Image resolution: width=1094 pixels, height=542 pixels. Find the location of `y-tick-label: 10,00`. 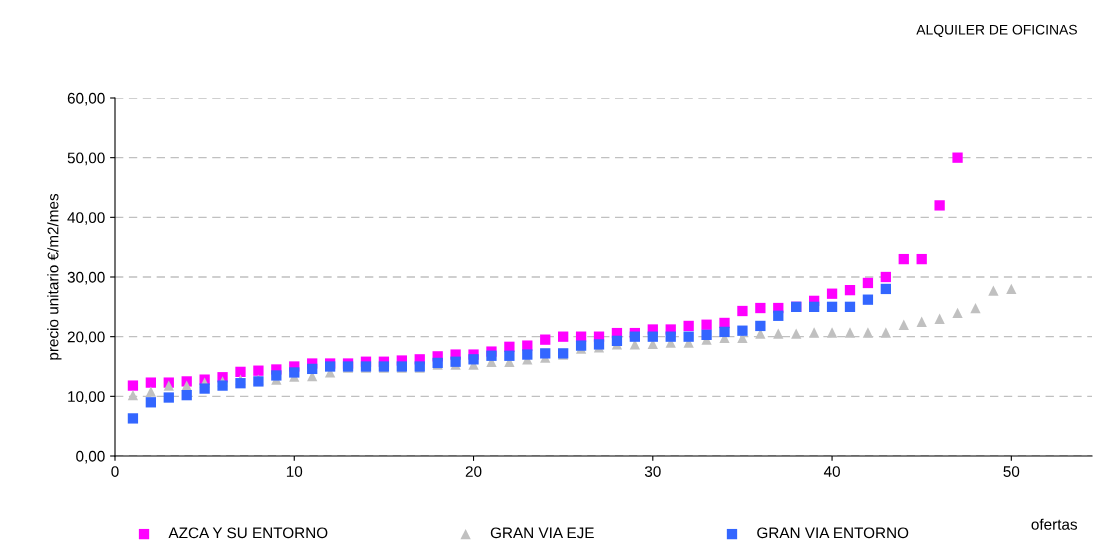

y-tick-label: 10,00 is located at coordinates (86, 397).